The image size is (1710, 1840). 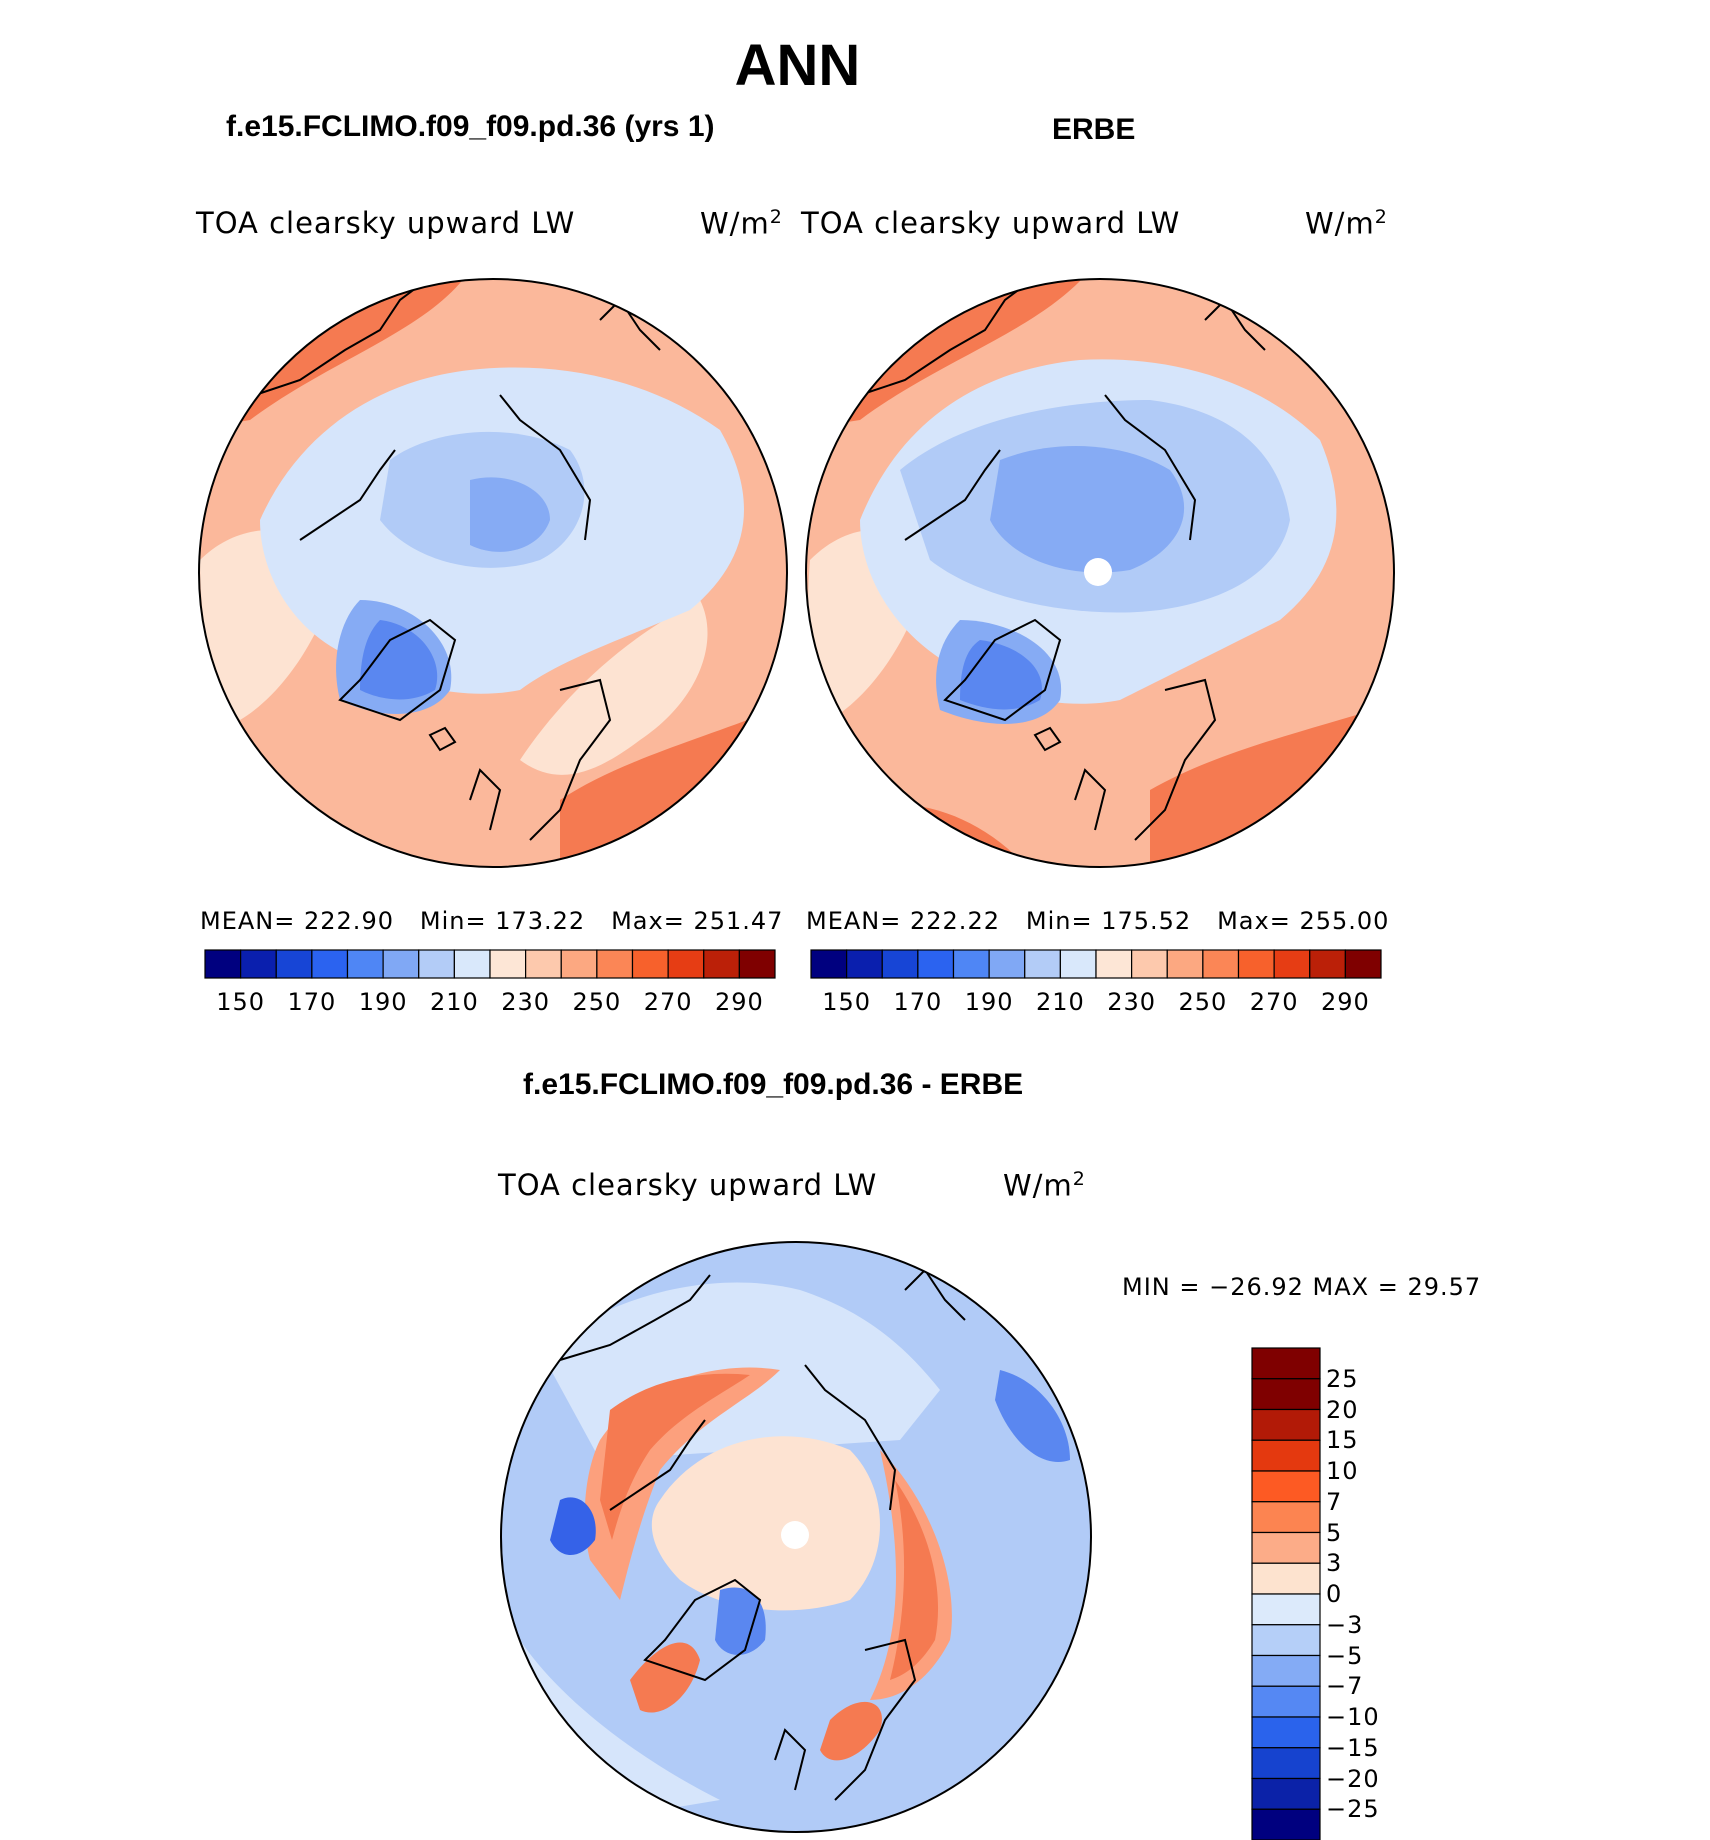 What do you see at coordinates (1203, 1002) in the screenshot?
I see `obs-colorbar-tick-label: 250` at bounding box center [1203, 1002].